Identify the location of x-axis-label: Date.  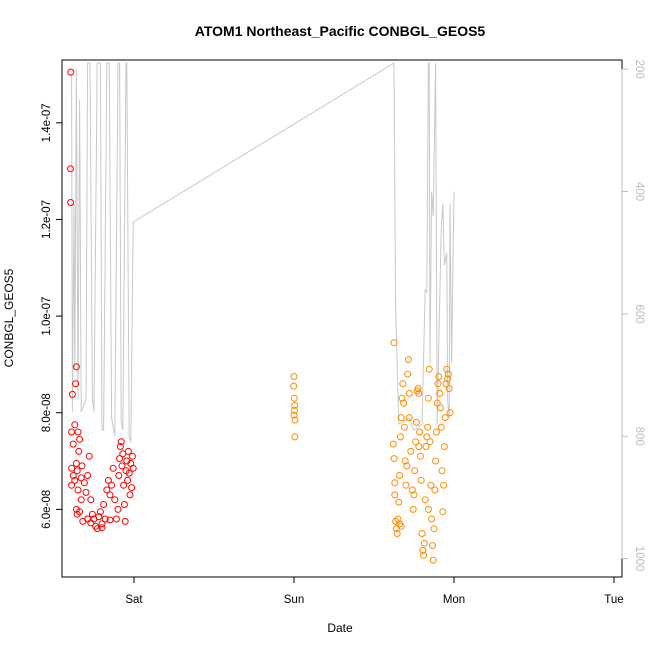
(340, 628).